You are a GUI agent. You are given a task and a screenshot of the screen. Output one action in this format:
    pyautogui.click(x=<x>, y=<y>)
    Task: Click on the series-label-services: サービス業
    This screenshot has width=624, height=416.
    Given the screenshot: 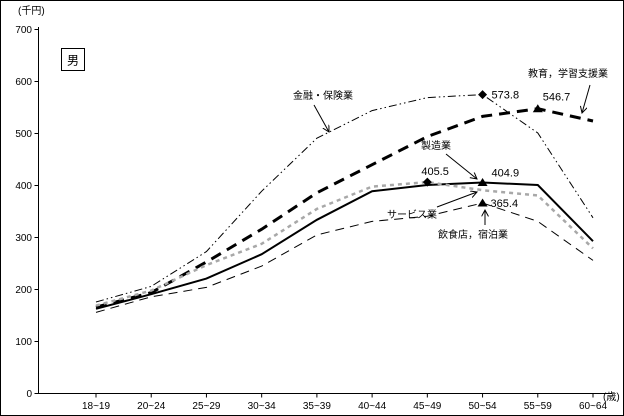 What is the action you would take?
    pyautogui.click(x=412, y=214)
    